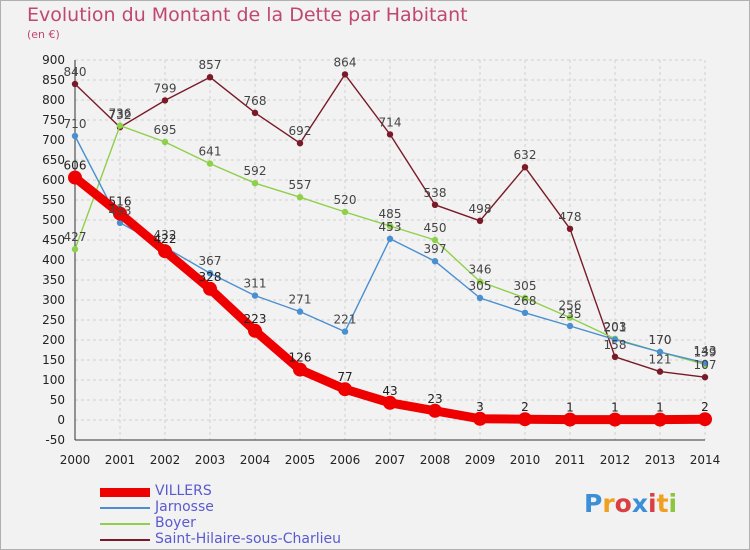 The width and height of the screenshot is (750, 550). Describe the element at coordinates (75, 124) in the screenshot. I see `data-label: 710` at that location.